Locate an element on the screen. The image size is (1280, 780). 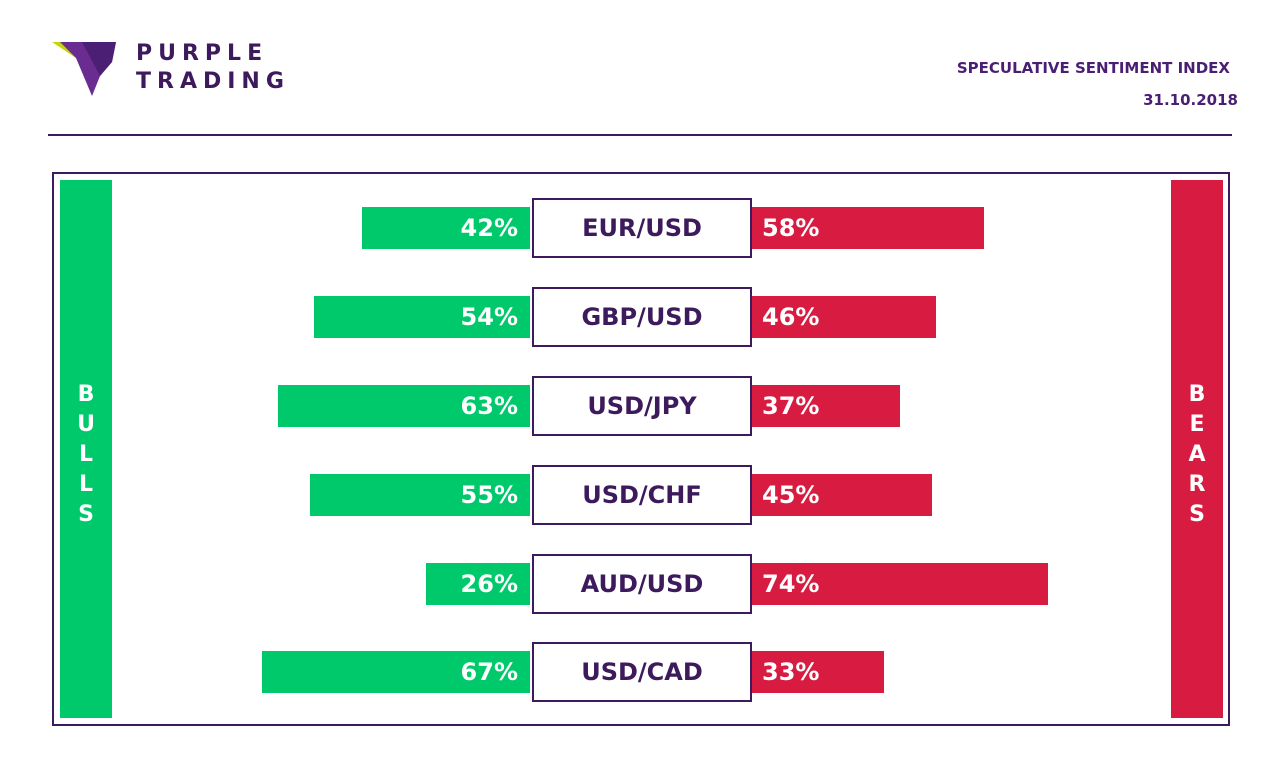
page-title: SPECULATIVE SENTIMENT INDEX is located at coordinates (1093, 68).